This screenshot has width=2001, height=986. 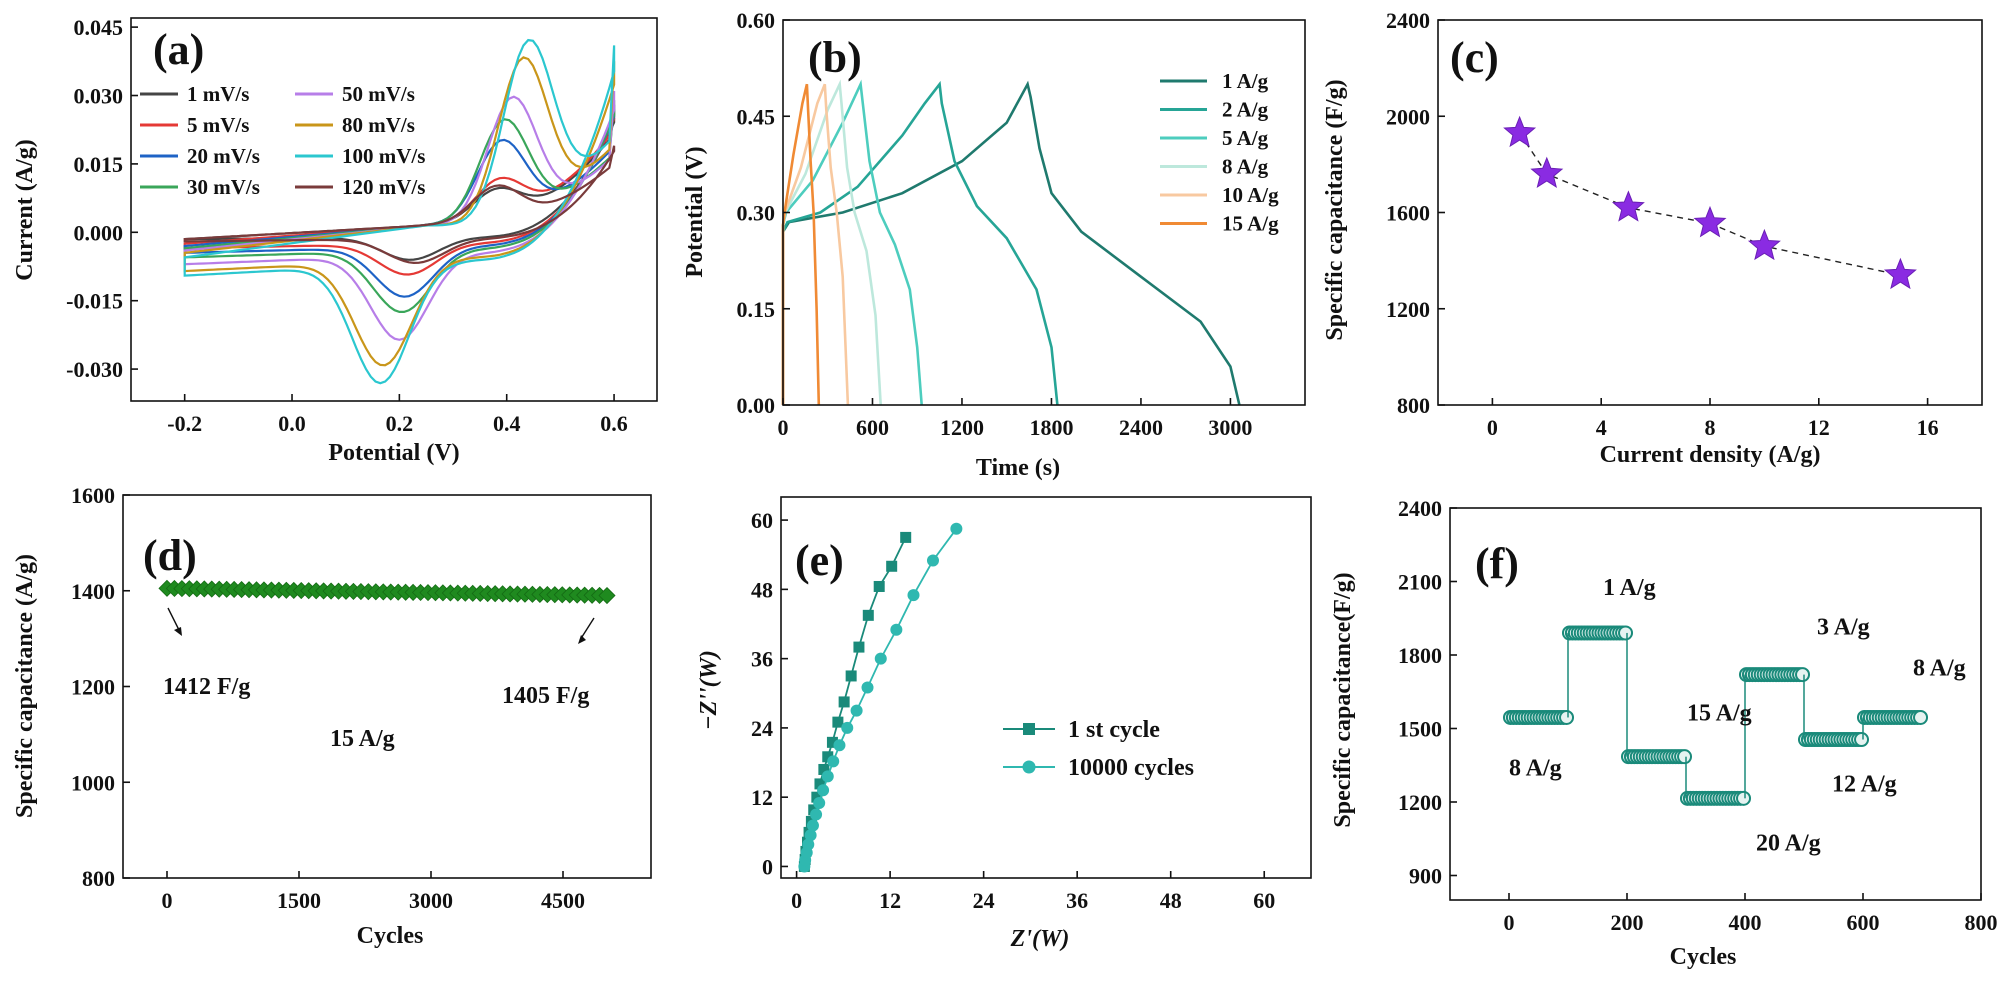 I want to click on b-series-5-curve, so click(x=801, y=244).